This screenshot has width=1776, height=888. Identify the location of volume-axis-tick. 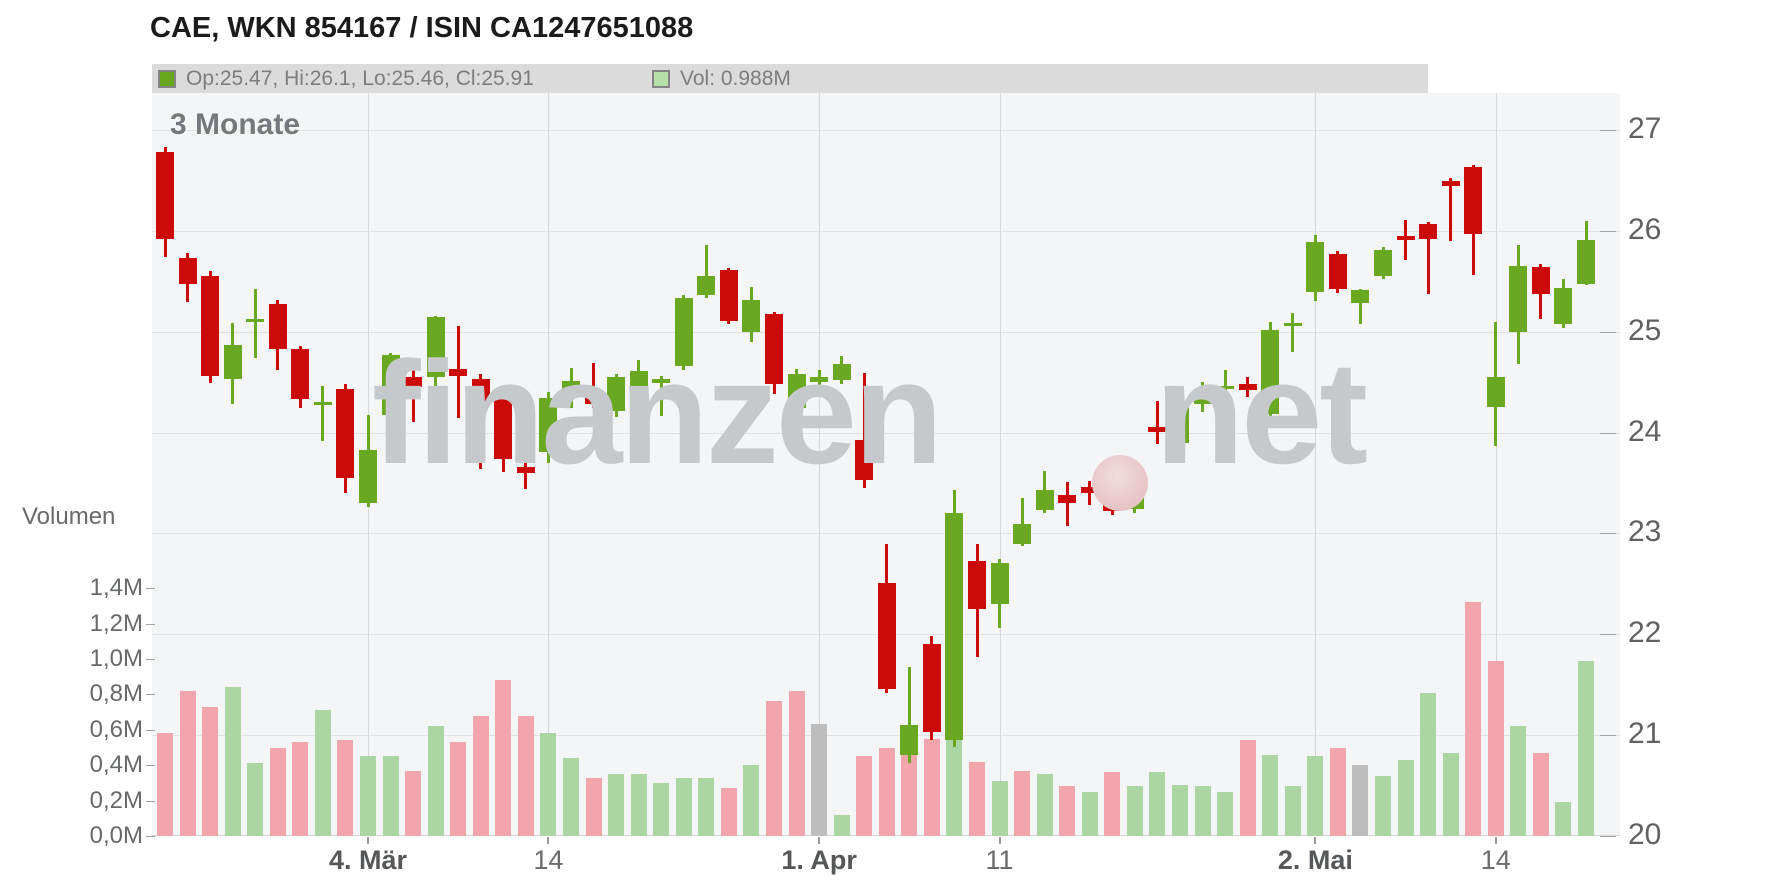
(150, 836).